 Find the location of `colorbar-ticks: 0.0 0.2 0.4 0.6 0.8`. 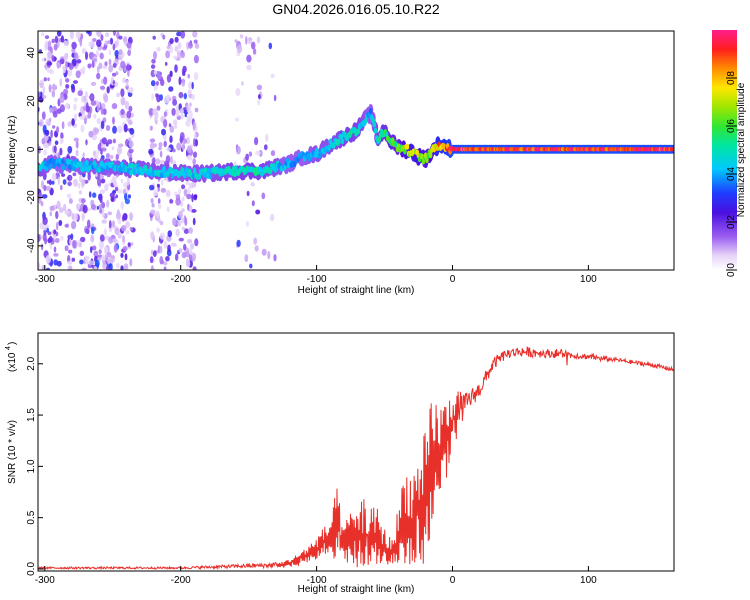

colorbar-ticks: 0.0 0.2 0.4 0.6 0.8 is located at coordinates (731, 174).